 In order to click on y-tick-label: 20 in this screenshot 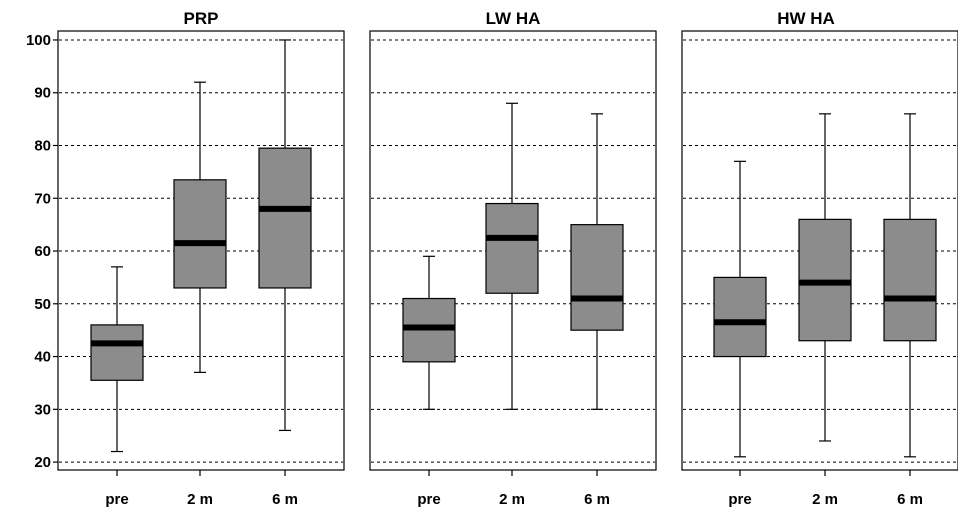, I will do `click(42, 462)`.